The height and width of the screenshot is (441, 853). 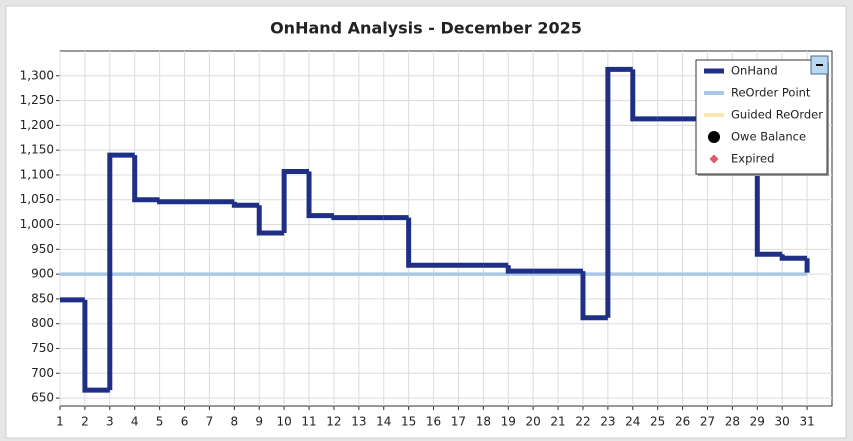 I want to click on x-tick-label: 2, so click(x=85, y=422).